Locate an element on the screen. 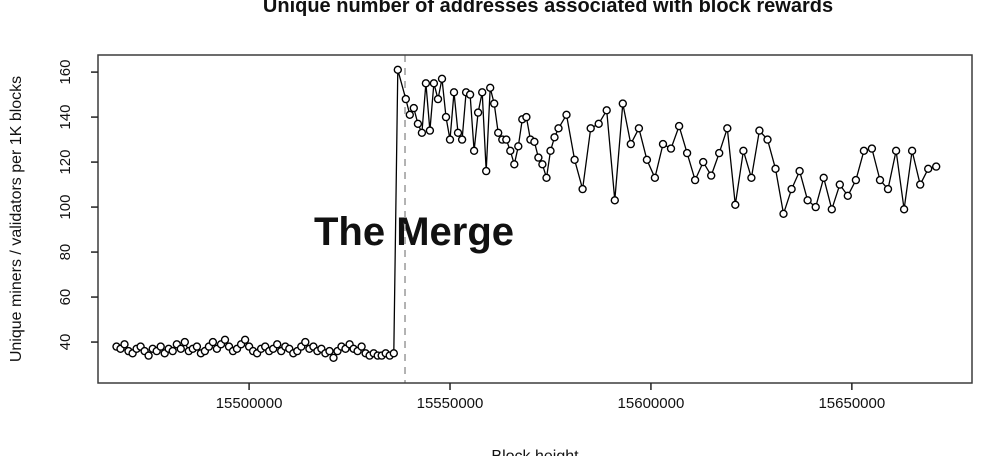 The width and height of the screenshot is (990, 456). y-tick-label: 100 is located at coordinates (65, 207).